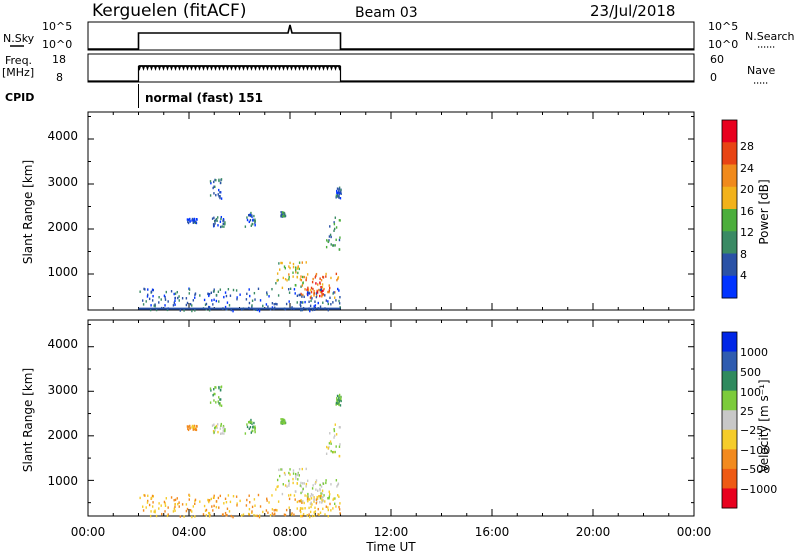 The height and width of the screenshot is (554, 800). What do you see at coordinates (59, 77) in the screenshot?
I see `freq-tick-bottom: 8` at bounding box center [59, 77].